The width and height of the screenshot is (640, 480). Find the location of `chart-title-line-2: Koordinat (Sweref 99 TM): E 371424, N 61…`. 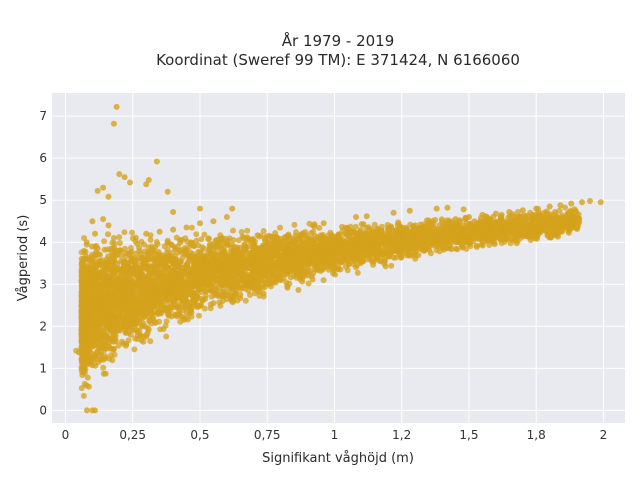

chart-title-line-2: Koordinat (Sweref 99 TM): E 371424, N 61… is located at coordinates (338, 60).